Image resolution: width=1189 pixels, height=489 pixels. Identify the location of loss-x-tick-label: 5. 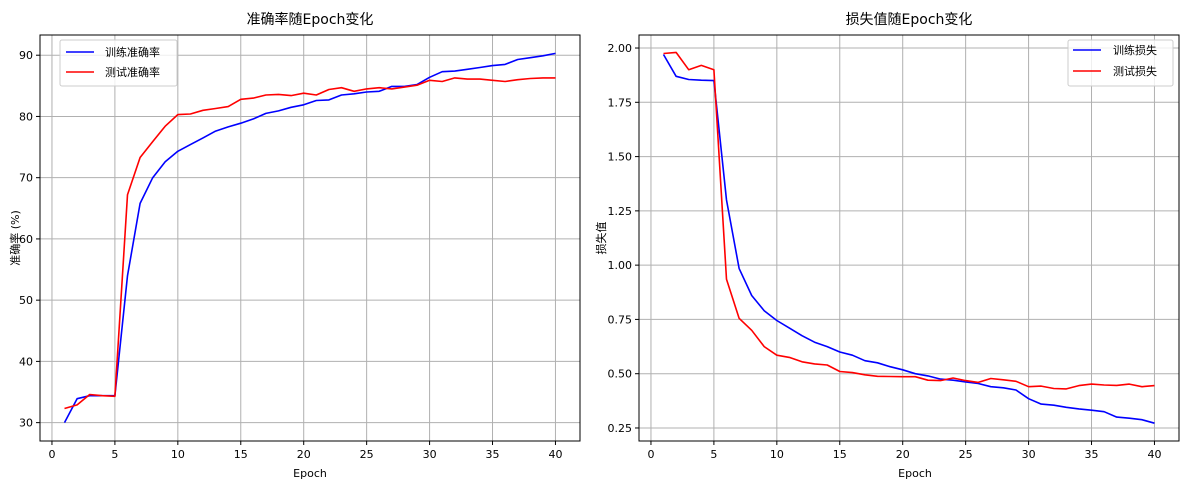
(713, 454).